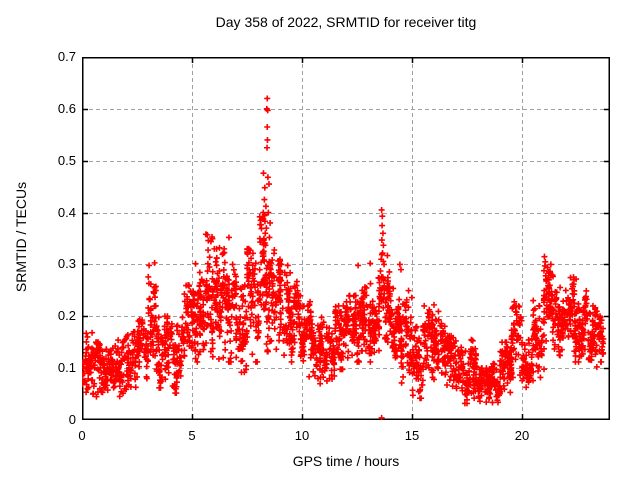 The image size is (640, 480). Describe the element at coordinates (66, 368) in the screenshot. I see `y-tick-label: 0.1` at that location.